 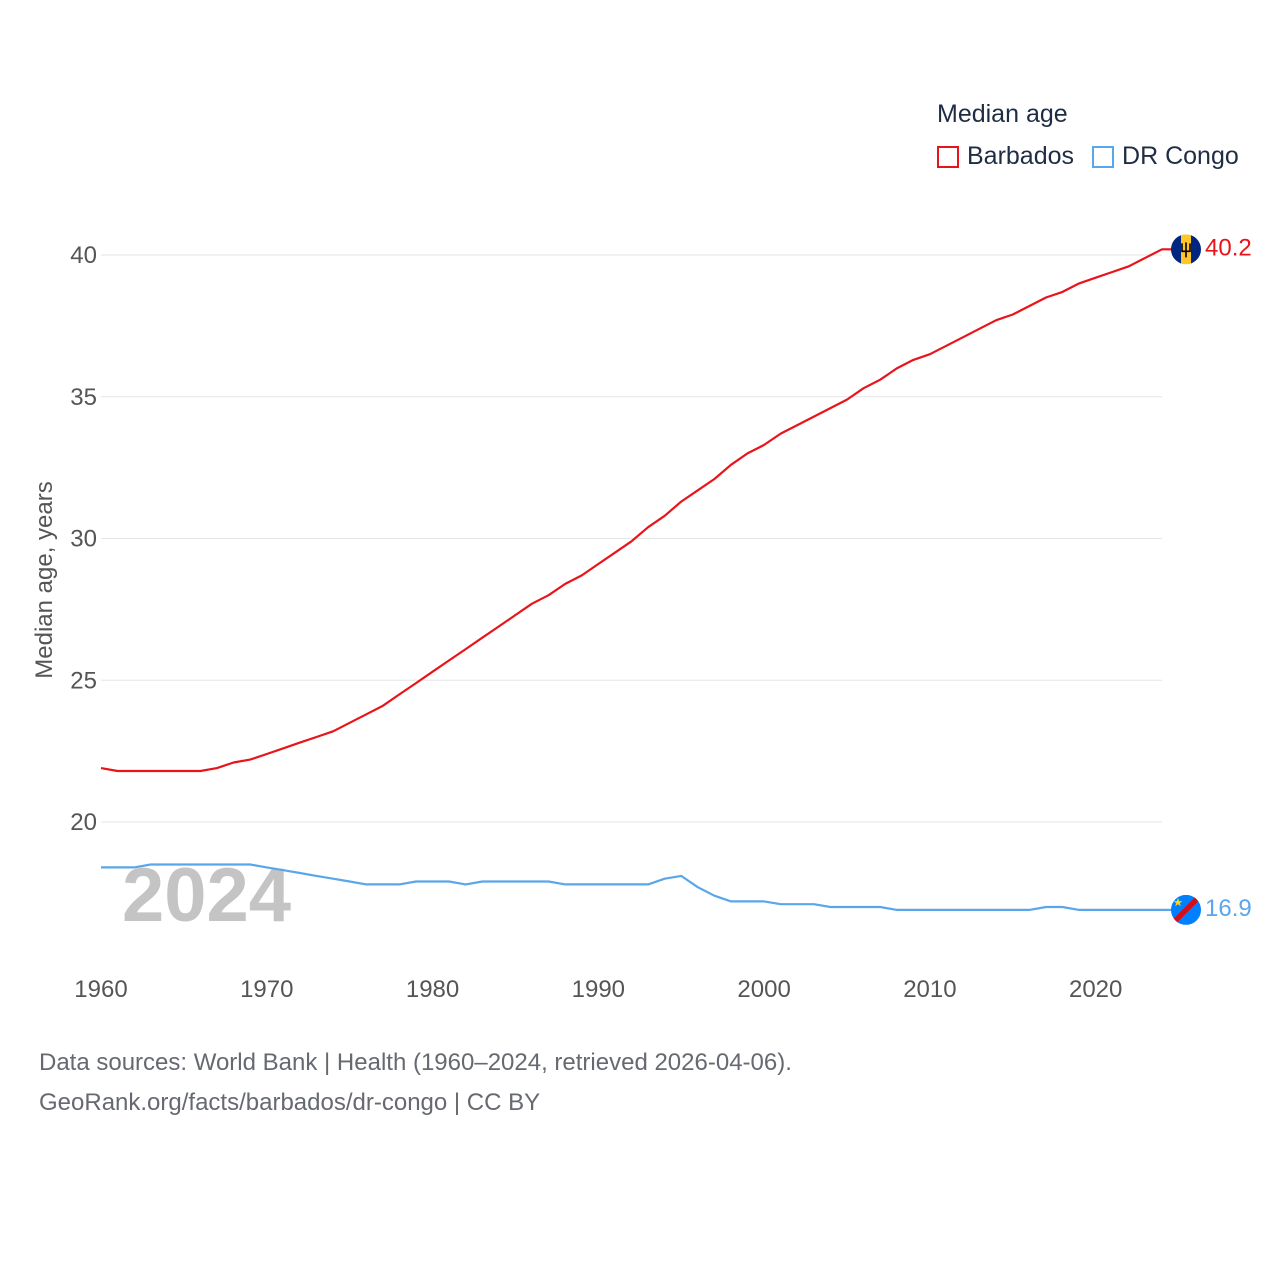 What do you see at coordinates (1228, 908) in the screenshot?
I see `end-label-dr-congo: 16.9` at bounding box center [1228, 908].